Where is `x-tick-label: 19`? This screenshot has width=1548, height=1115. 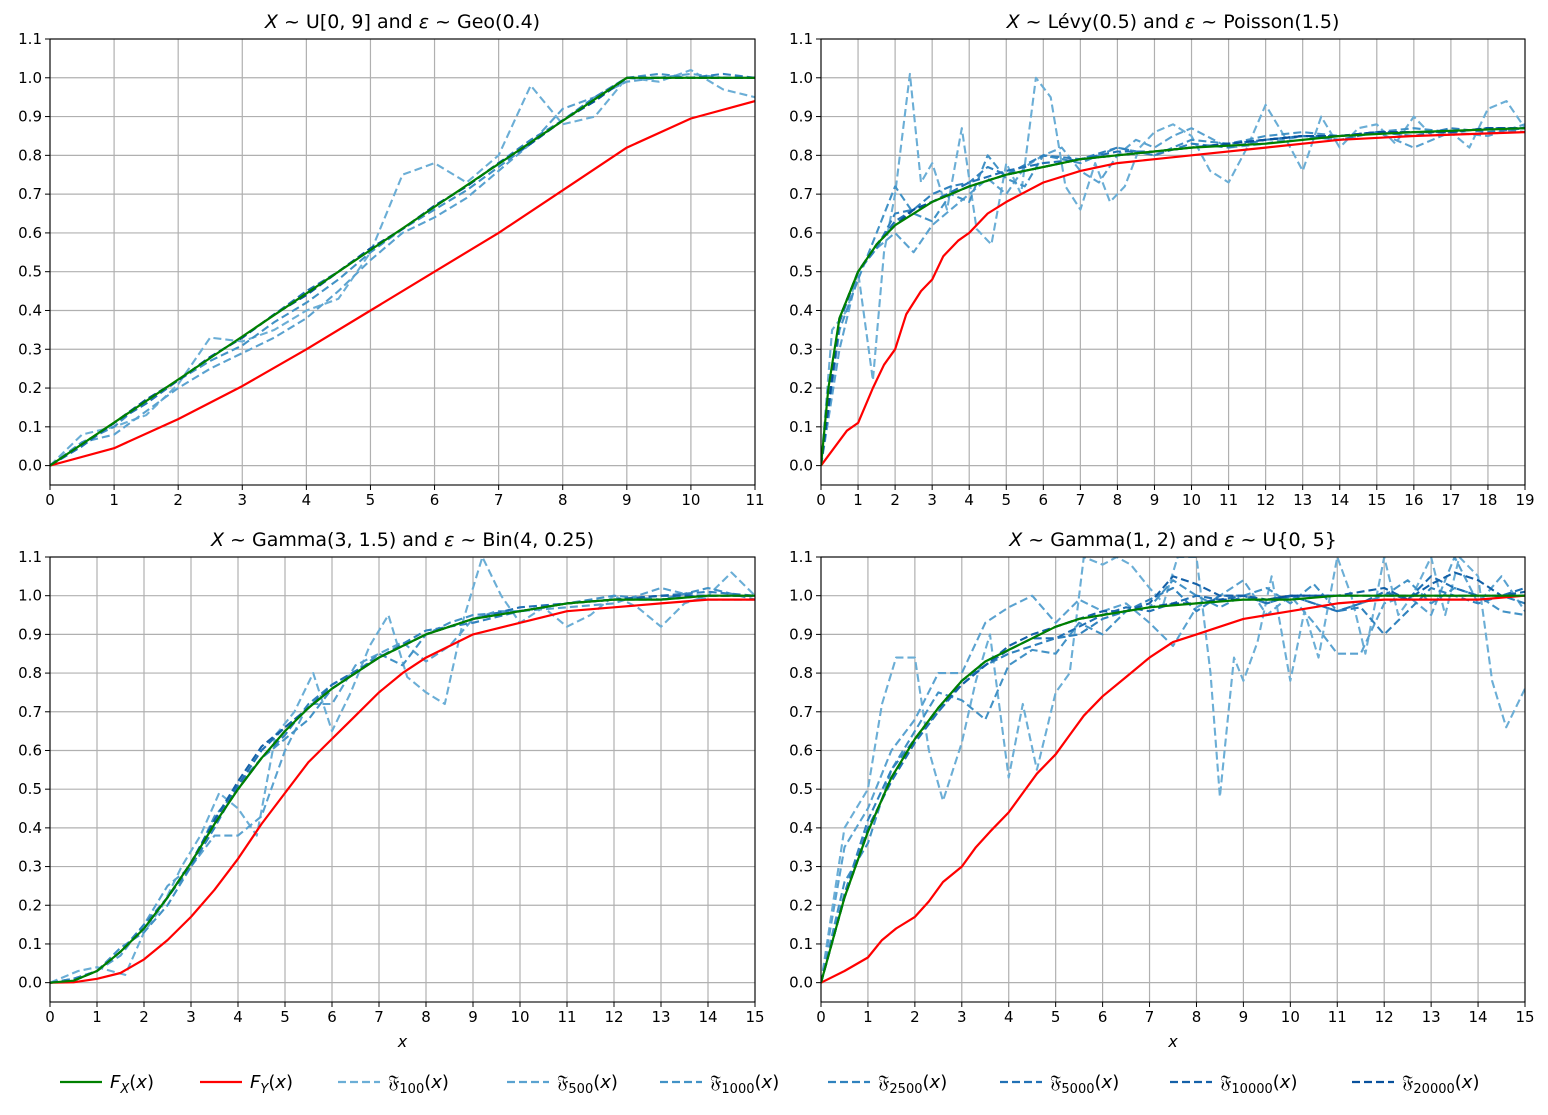
x-tick-label: 19 is located at coordinates (1524, 500).